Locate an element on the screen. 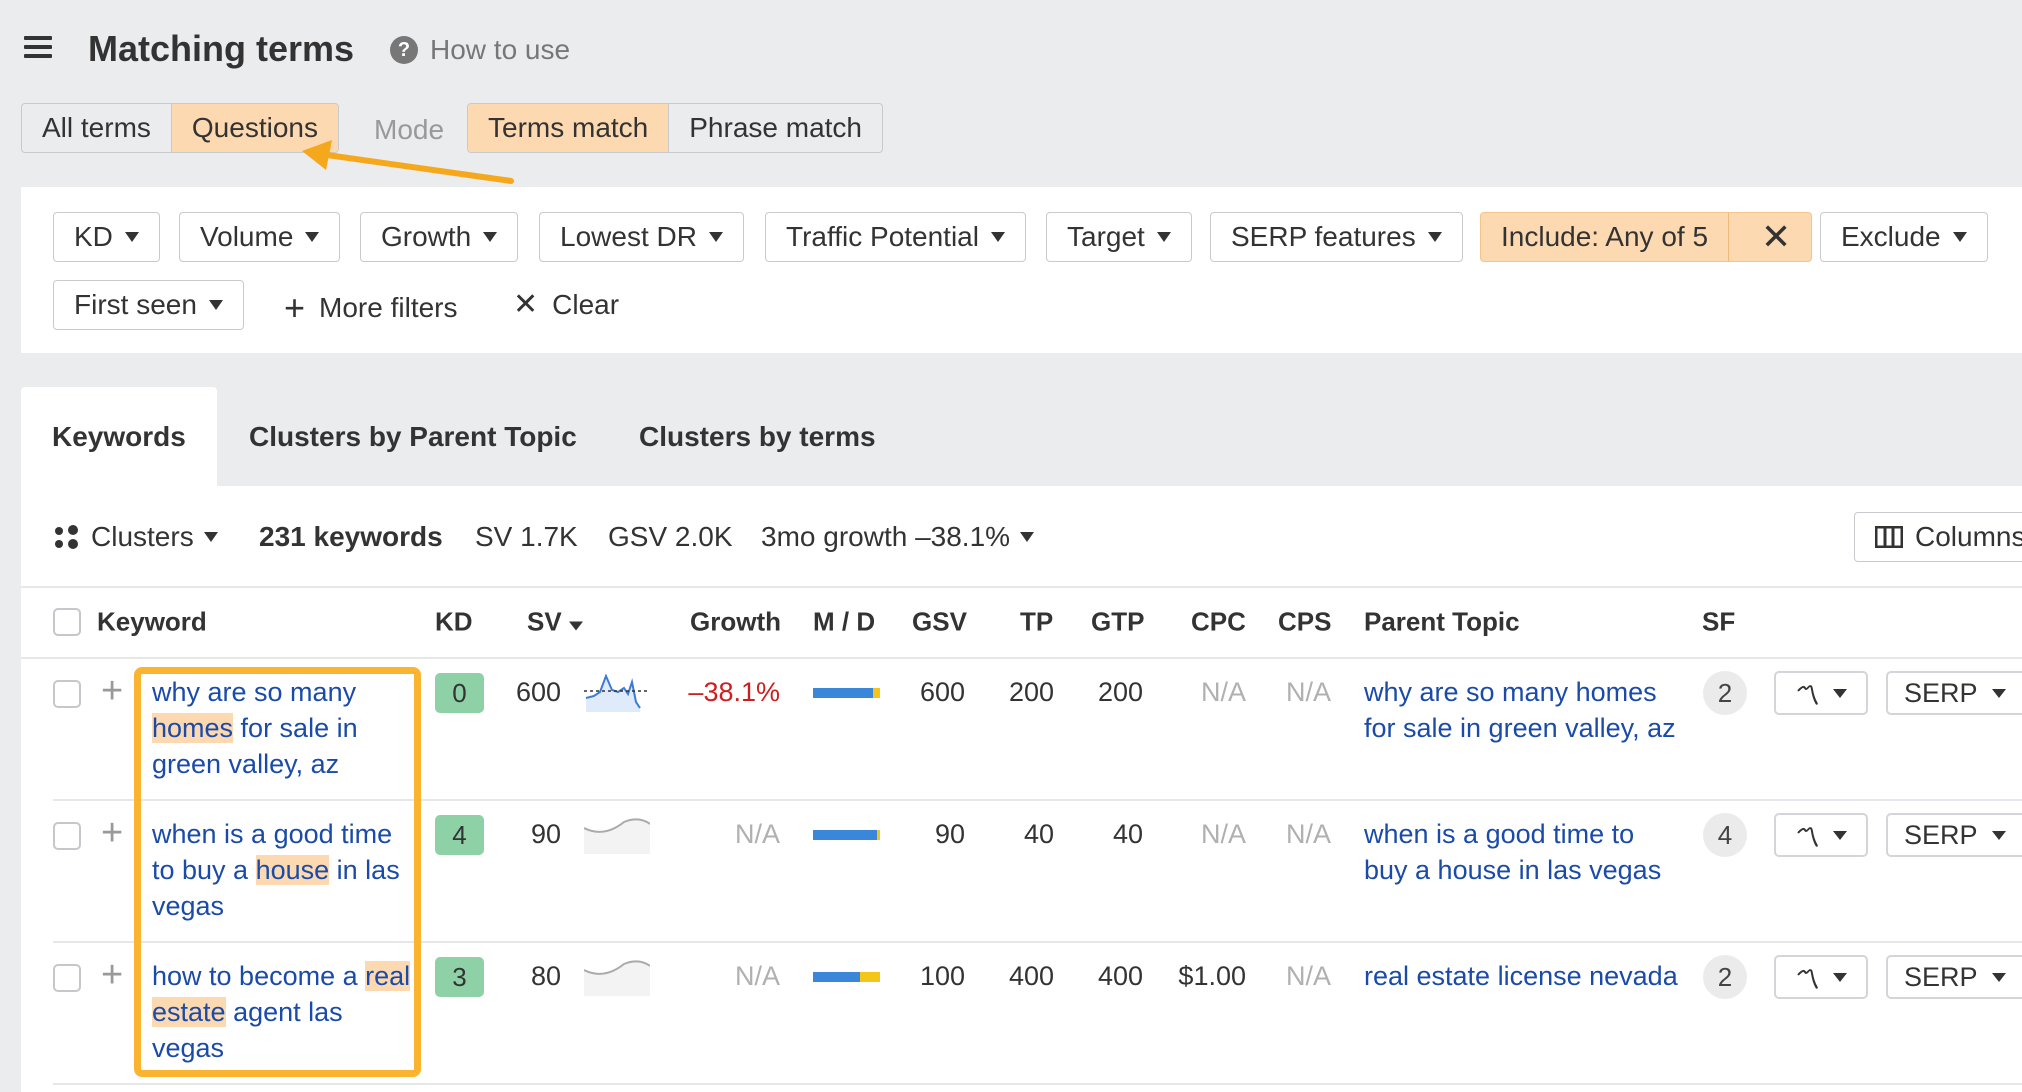 Image resolution: width=2022 pixels, height=1092 pixels. clusters-dropdown: Clusters is located at coordinates (135, 537).